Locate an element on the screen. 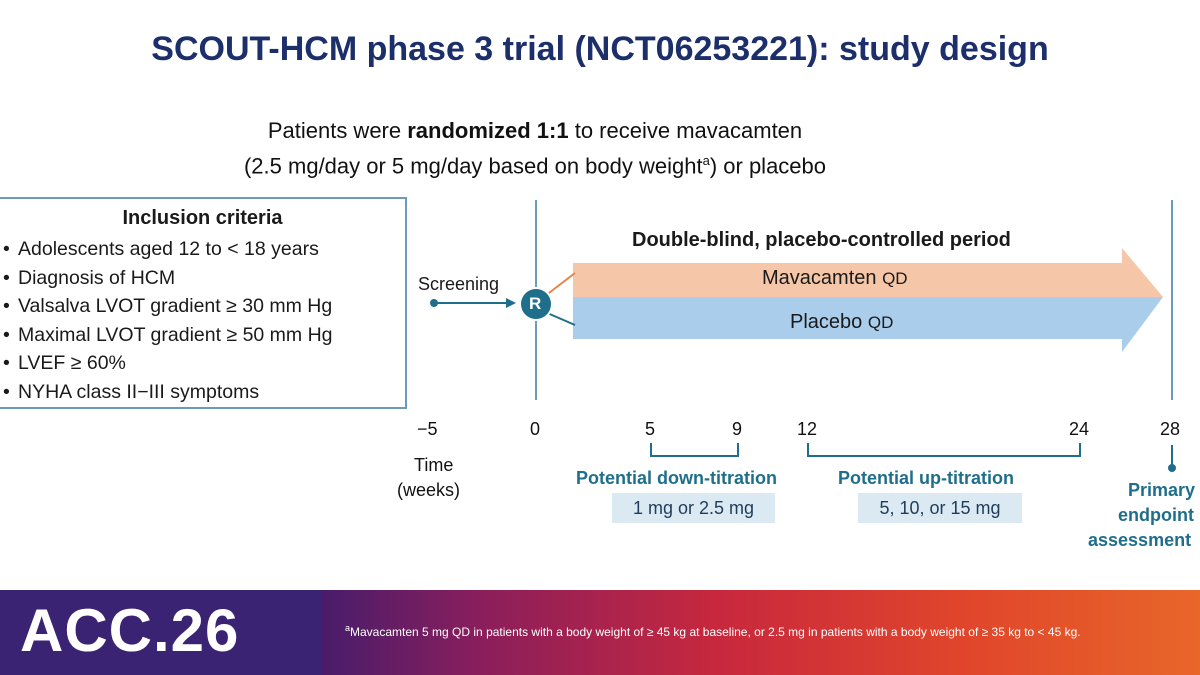 The height and width of the screenshot is (675, 1200). subtitle-line2-post: ) or placebo is located at coordinates (768, 166).